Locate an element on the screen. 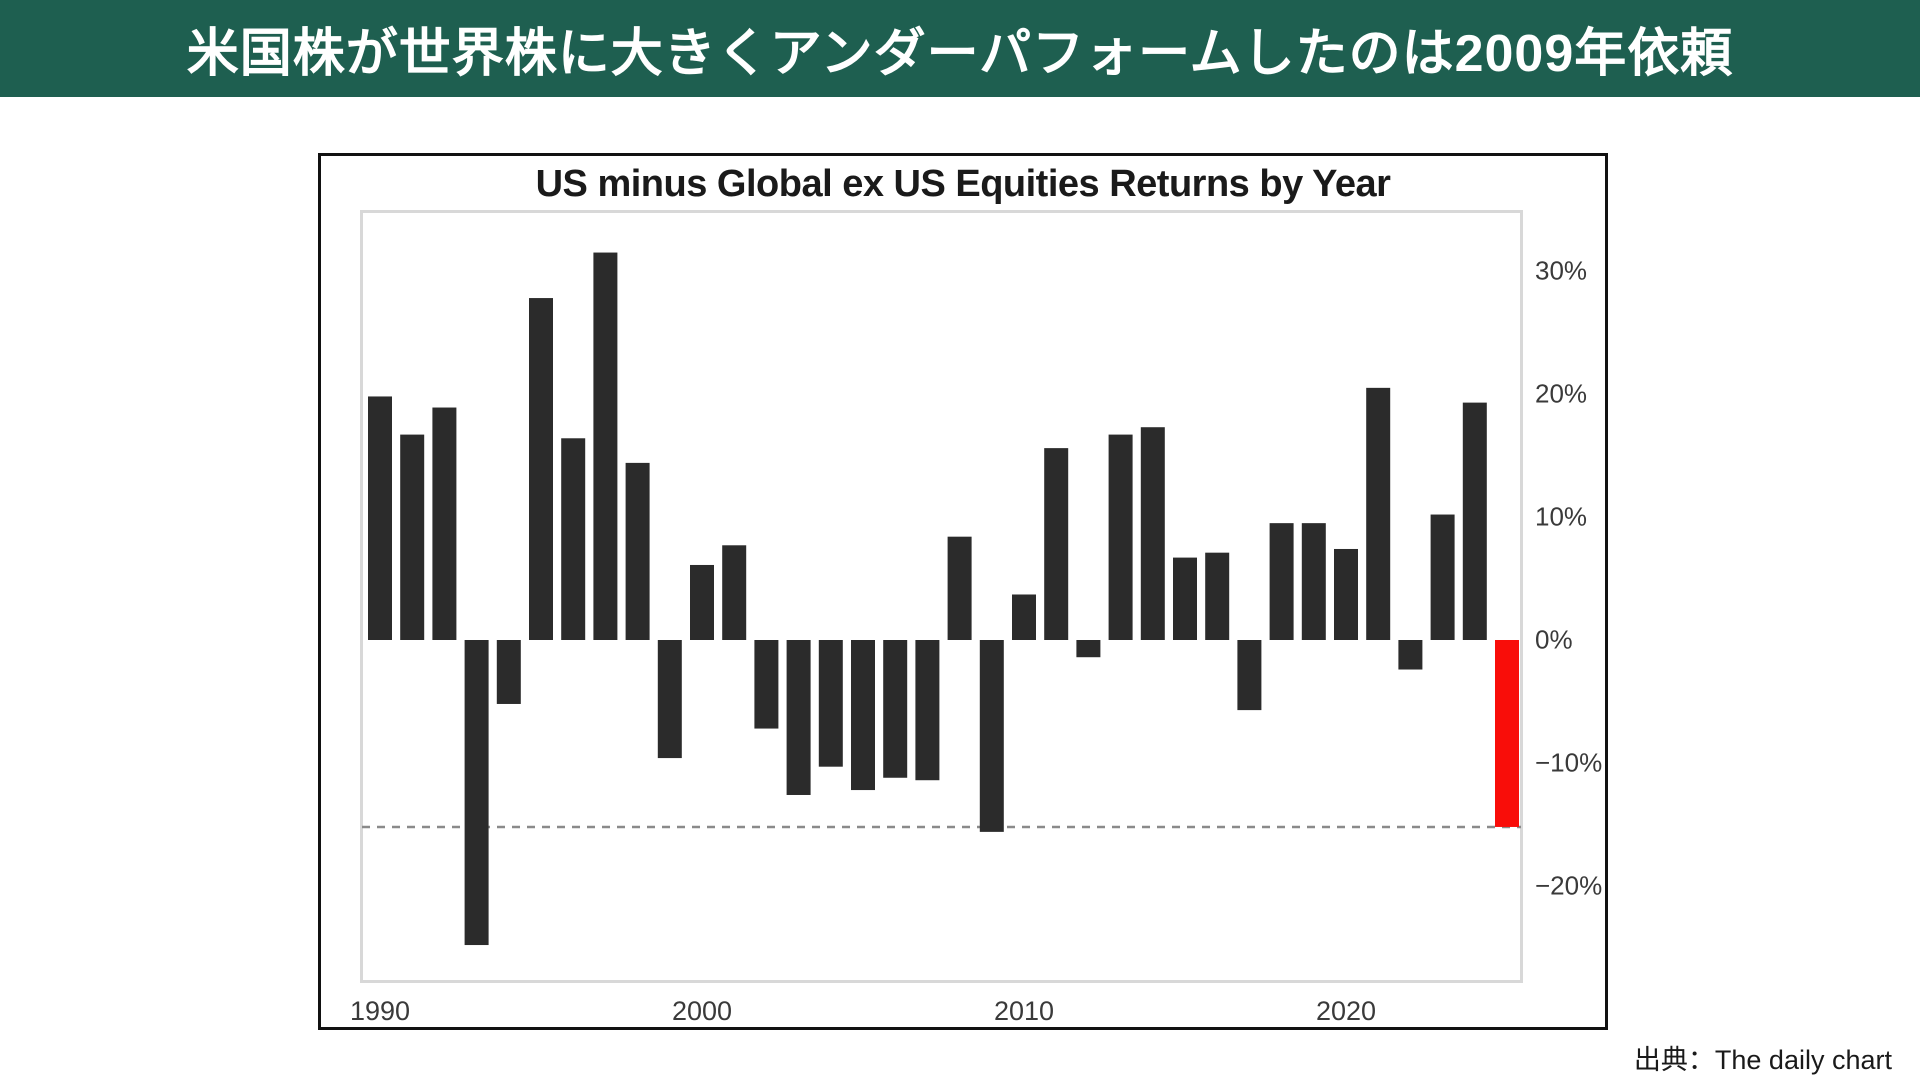  source-note: 出典：The daily chart is located at coordinates (1762, 1060).